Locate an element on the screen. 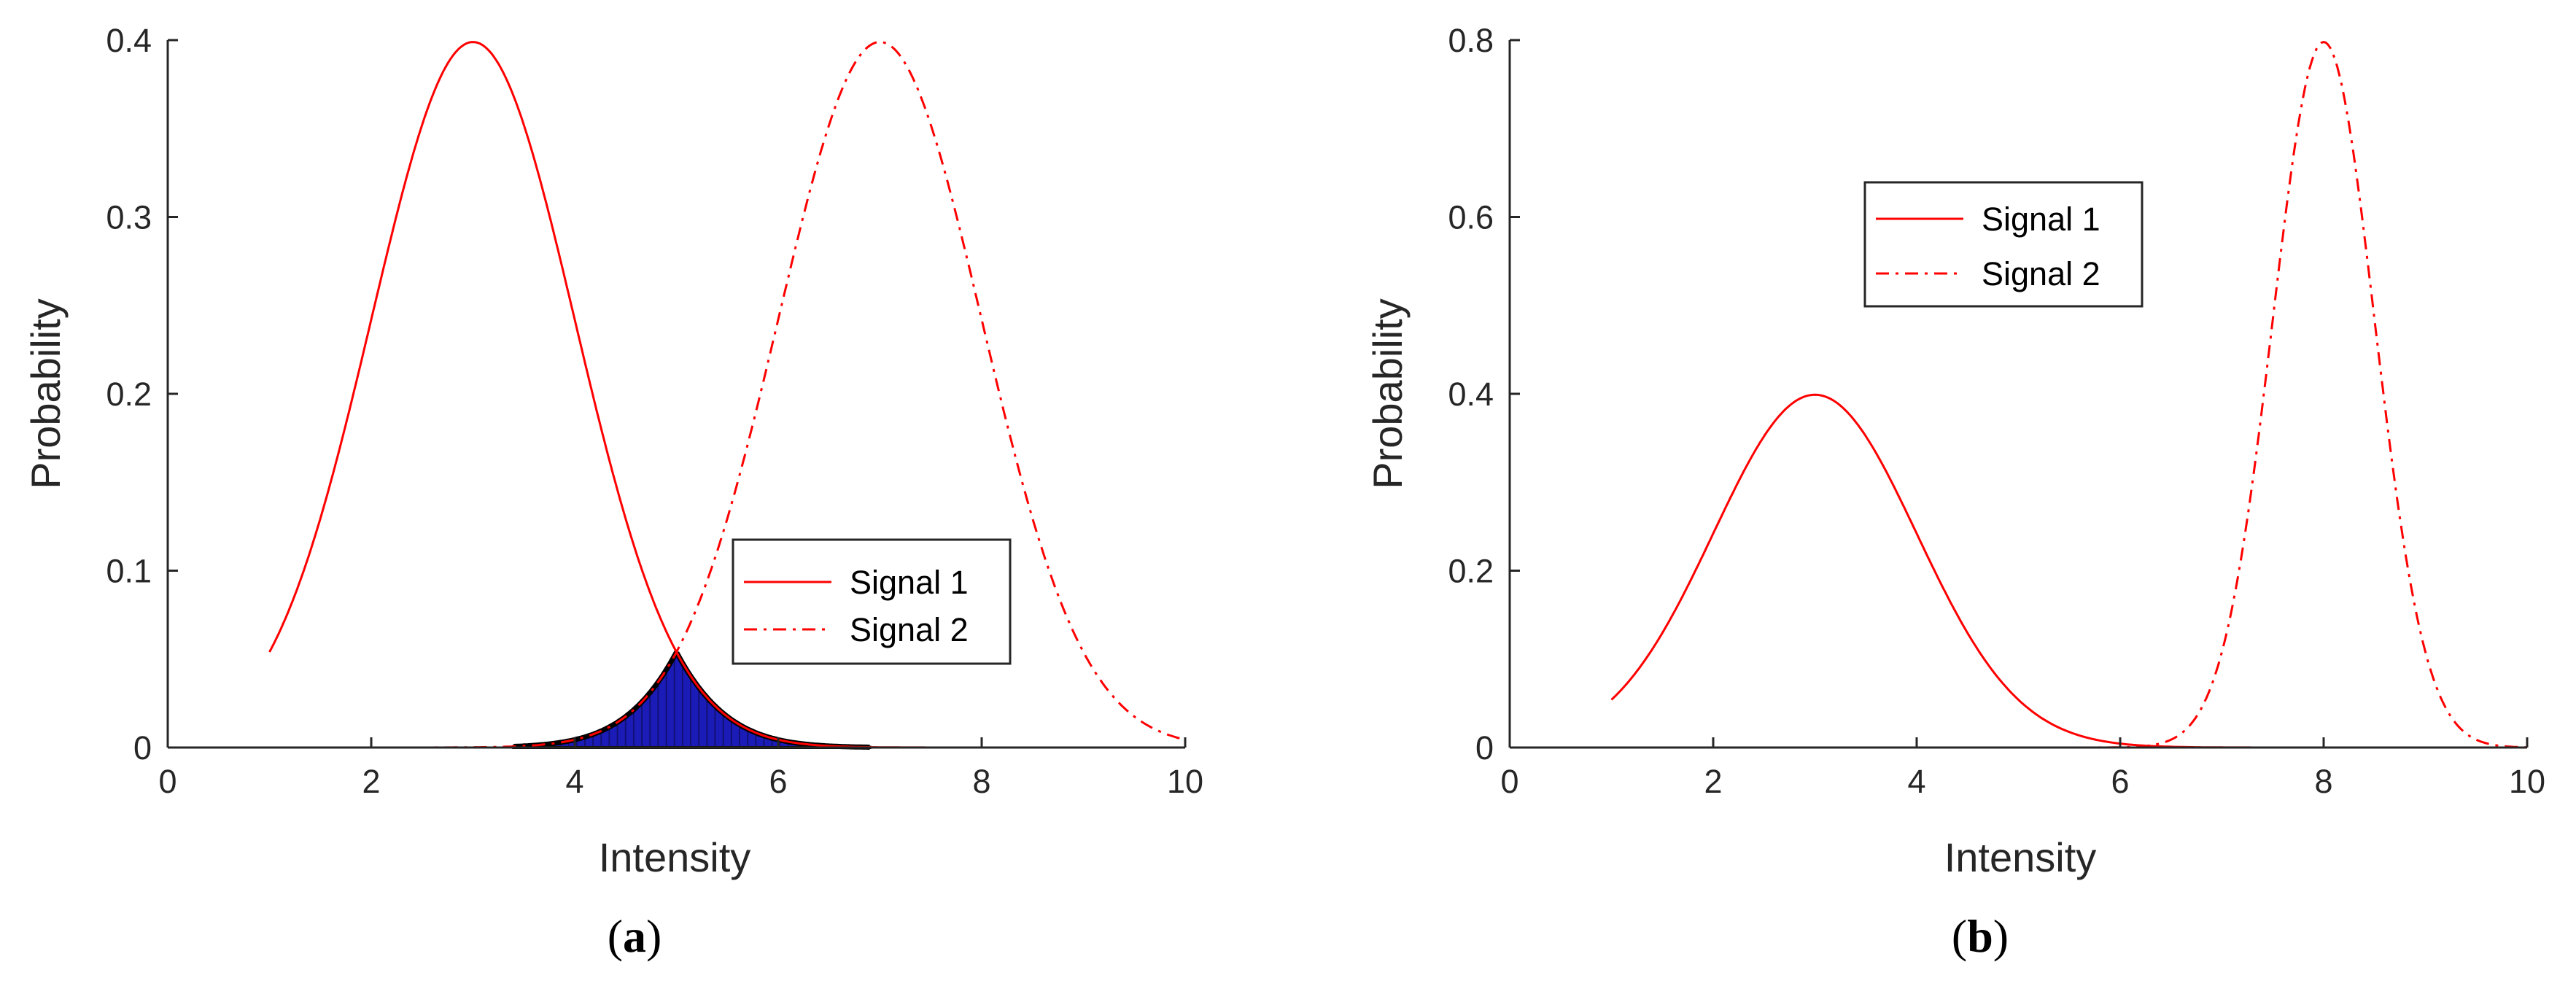 The width and height of the screenshot is (2576, 986). panel-a-x-axis-label: Intensity is located at coordinates (675, 857).